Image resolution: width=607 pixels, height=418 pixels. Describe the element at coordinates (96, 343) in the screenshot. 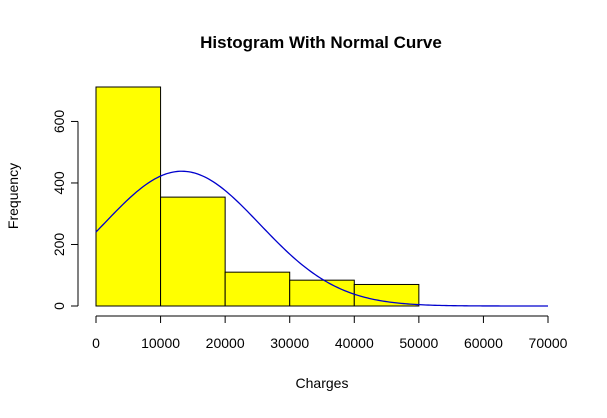

I see `x-tick-label: 0` at that location.